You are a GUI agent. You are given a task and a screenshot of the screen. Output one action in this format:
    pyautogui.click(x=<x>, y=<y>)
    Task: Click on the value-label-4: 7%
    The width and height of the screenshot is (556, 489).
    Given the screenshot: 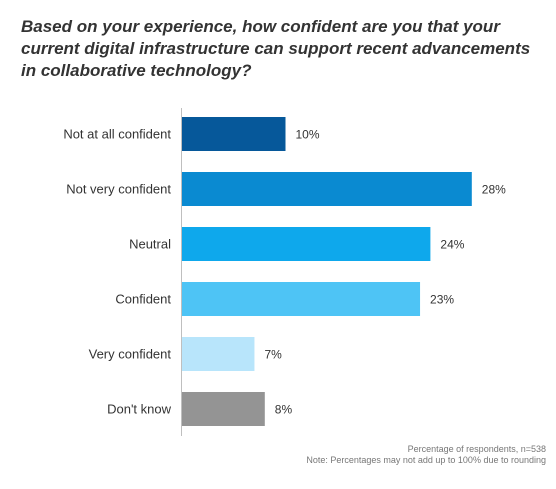 What is the action you would take?
    pyautogui.click(x=273, y=355)
    